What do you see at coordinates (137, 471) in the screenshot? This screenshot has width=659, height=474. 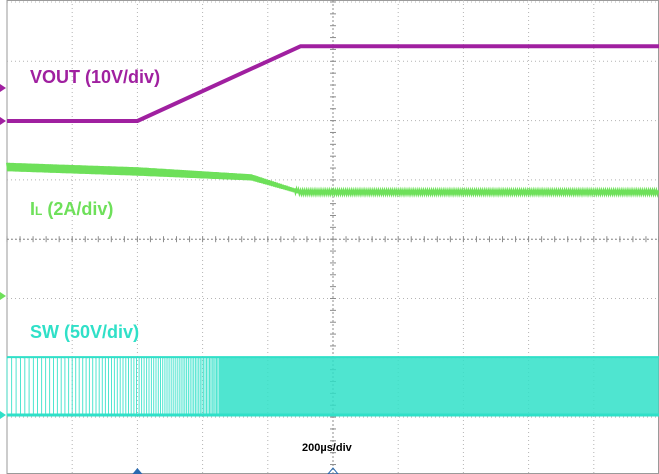 I see `trigger-marker-icon` at bounding box center [137, 471].